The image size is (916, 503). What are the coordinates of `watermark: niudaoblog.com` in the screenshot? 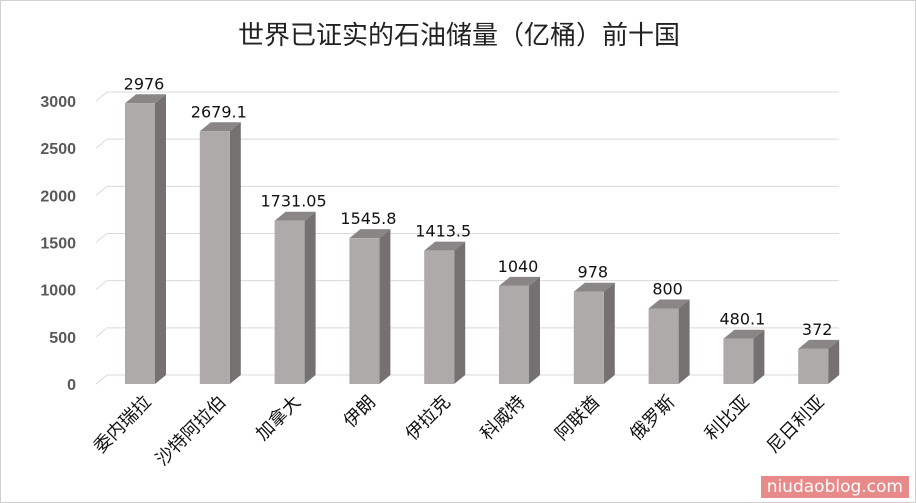 It's located at (834, 487).